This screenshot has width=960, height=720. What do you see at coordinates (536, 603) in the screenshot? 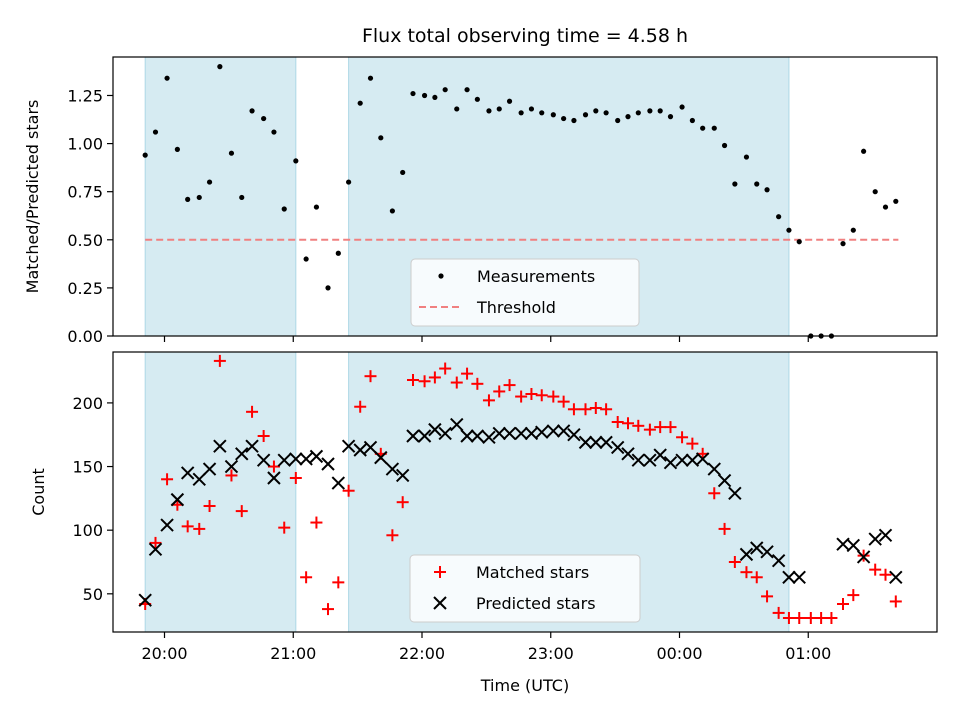
I see `legend-label-predicted: Predicted stars` at bounding box center [536, 603].